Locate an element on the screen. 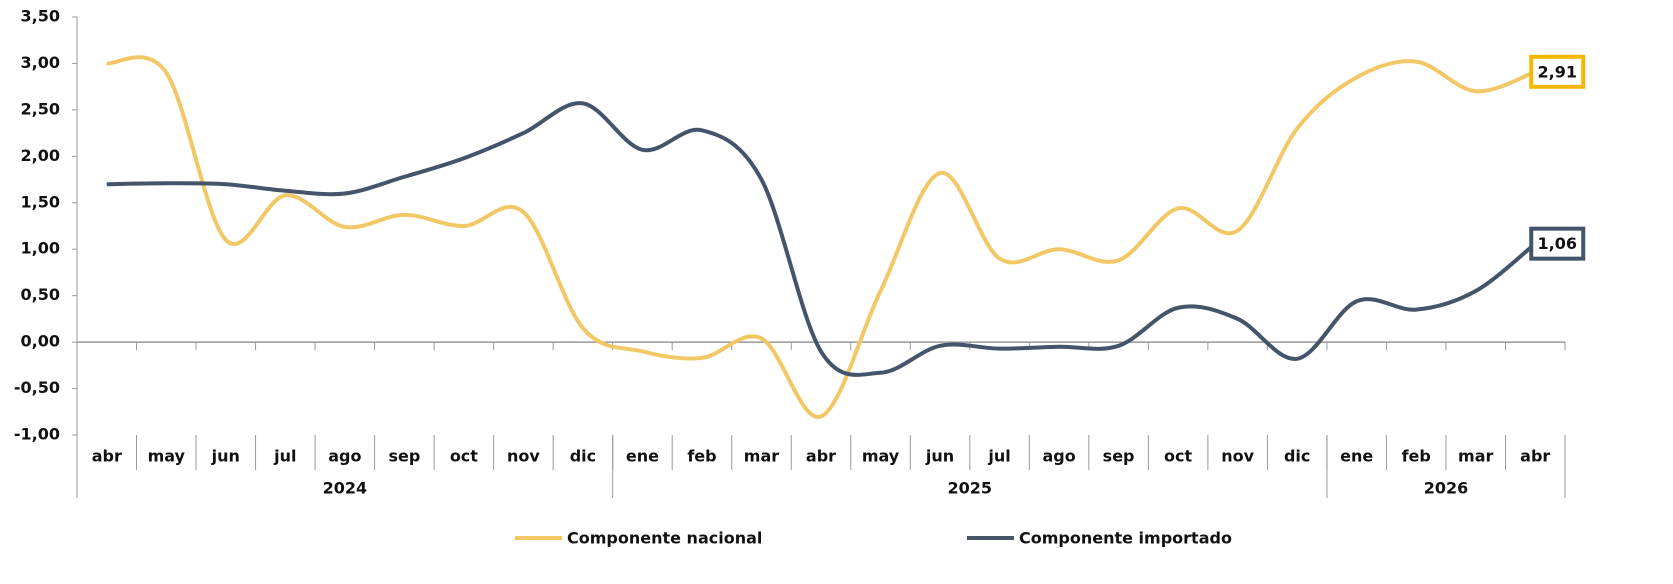 The width and height of the screenshot is (1673, 584). y-tick-label: 3,50 is located at coordinates (40, 16).